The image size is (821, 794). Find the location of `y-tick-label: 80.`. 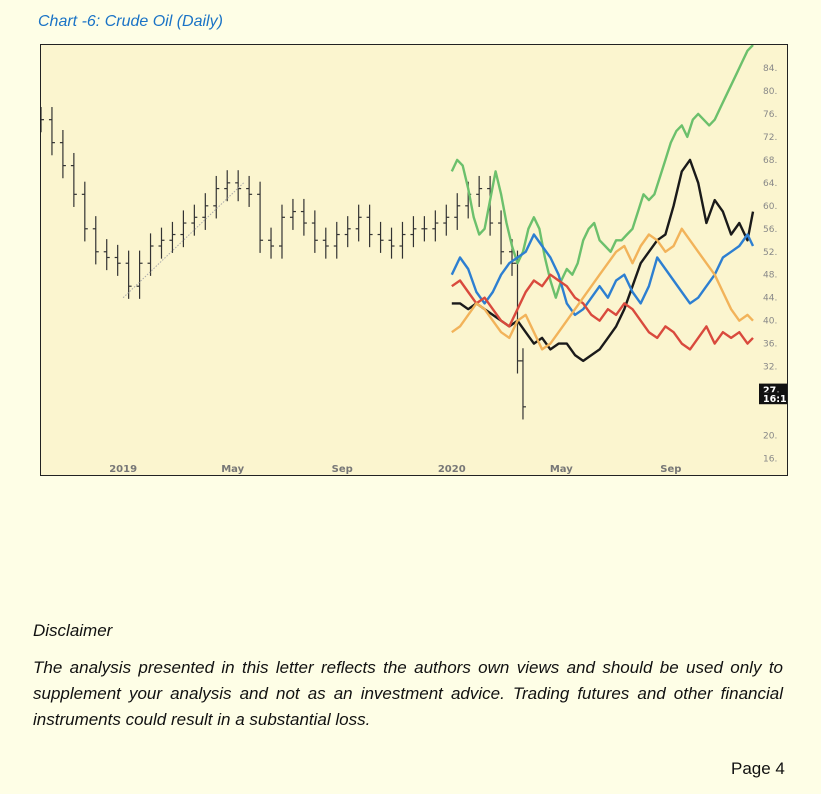

y-tick-label: 80. is located at coordinates (770, 92).